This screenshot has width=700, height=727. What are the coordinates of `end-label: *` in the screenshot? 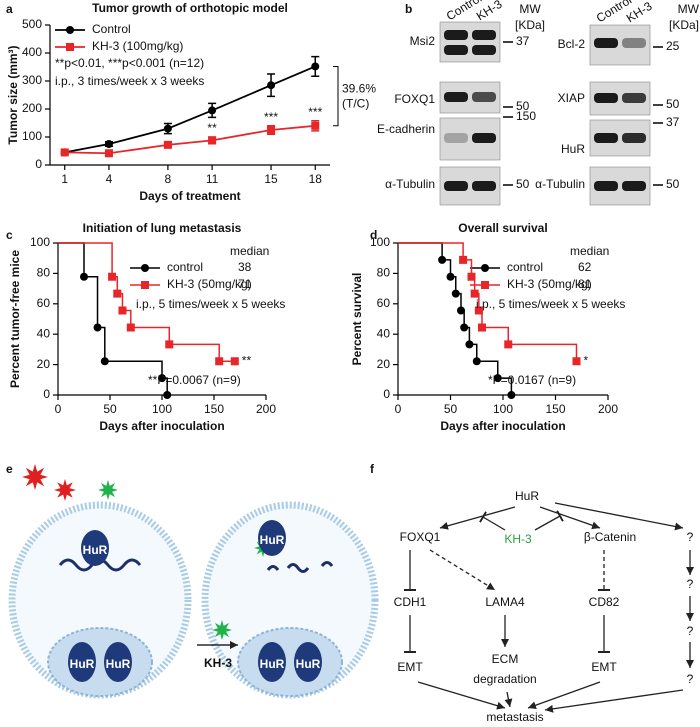 It's located at (586, 360).